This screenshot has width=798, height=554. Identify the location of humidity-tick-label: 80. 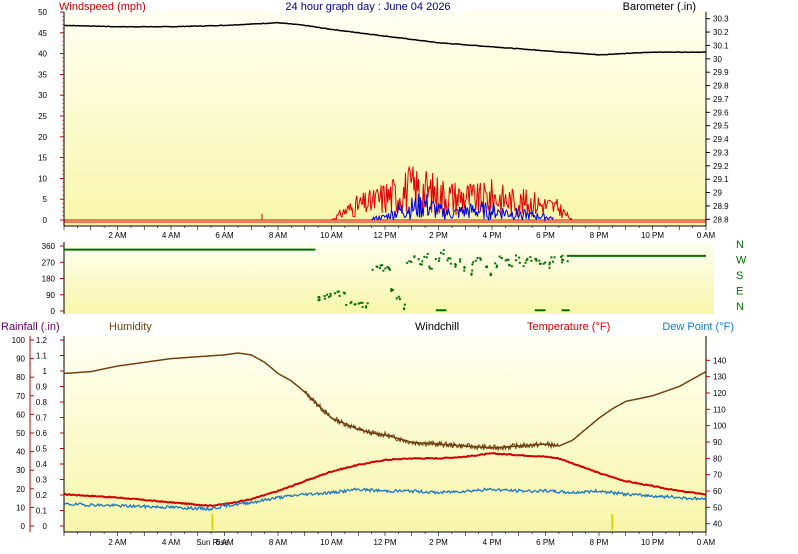
(20, 377).